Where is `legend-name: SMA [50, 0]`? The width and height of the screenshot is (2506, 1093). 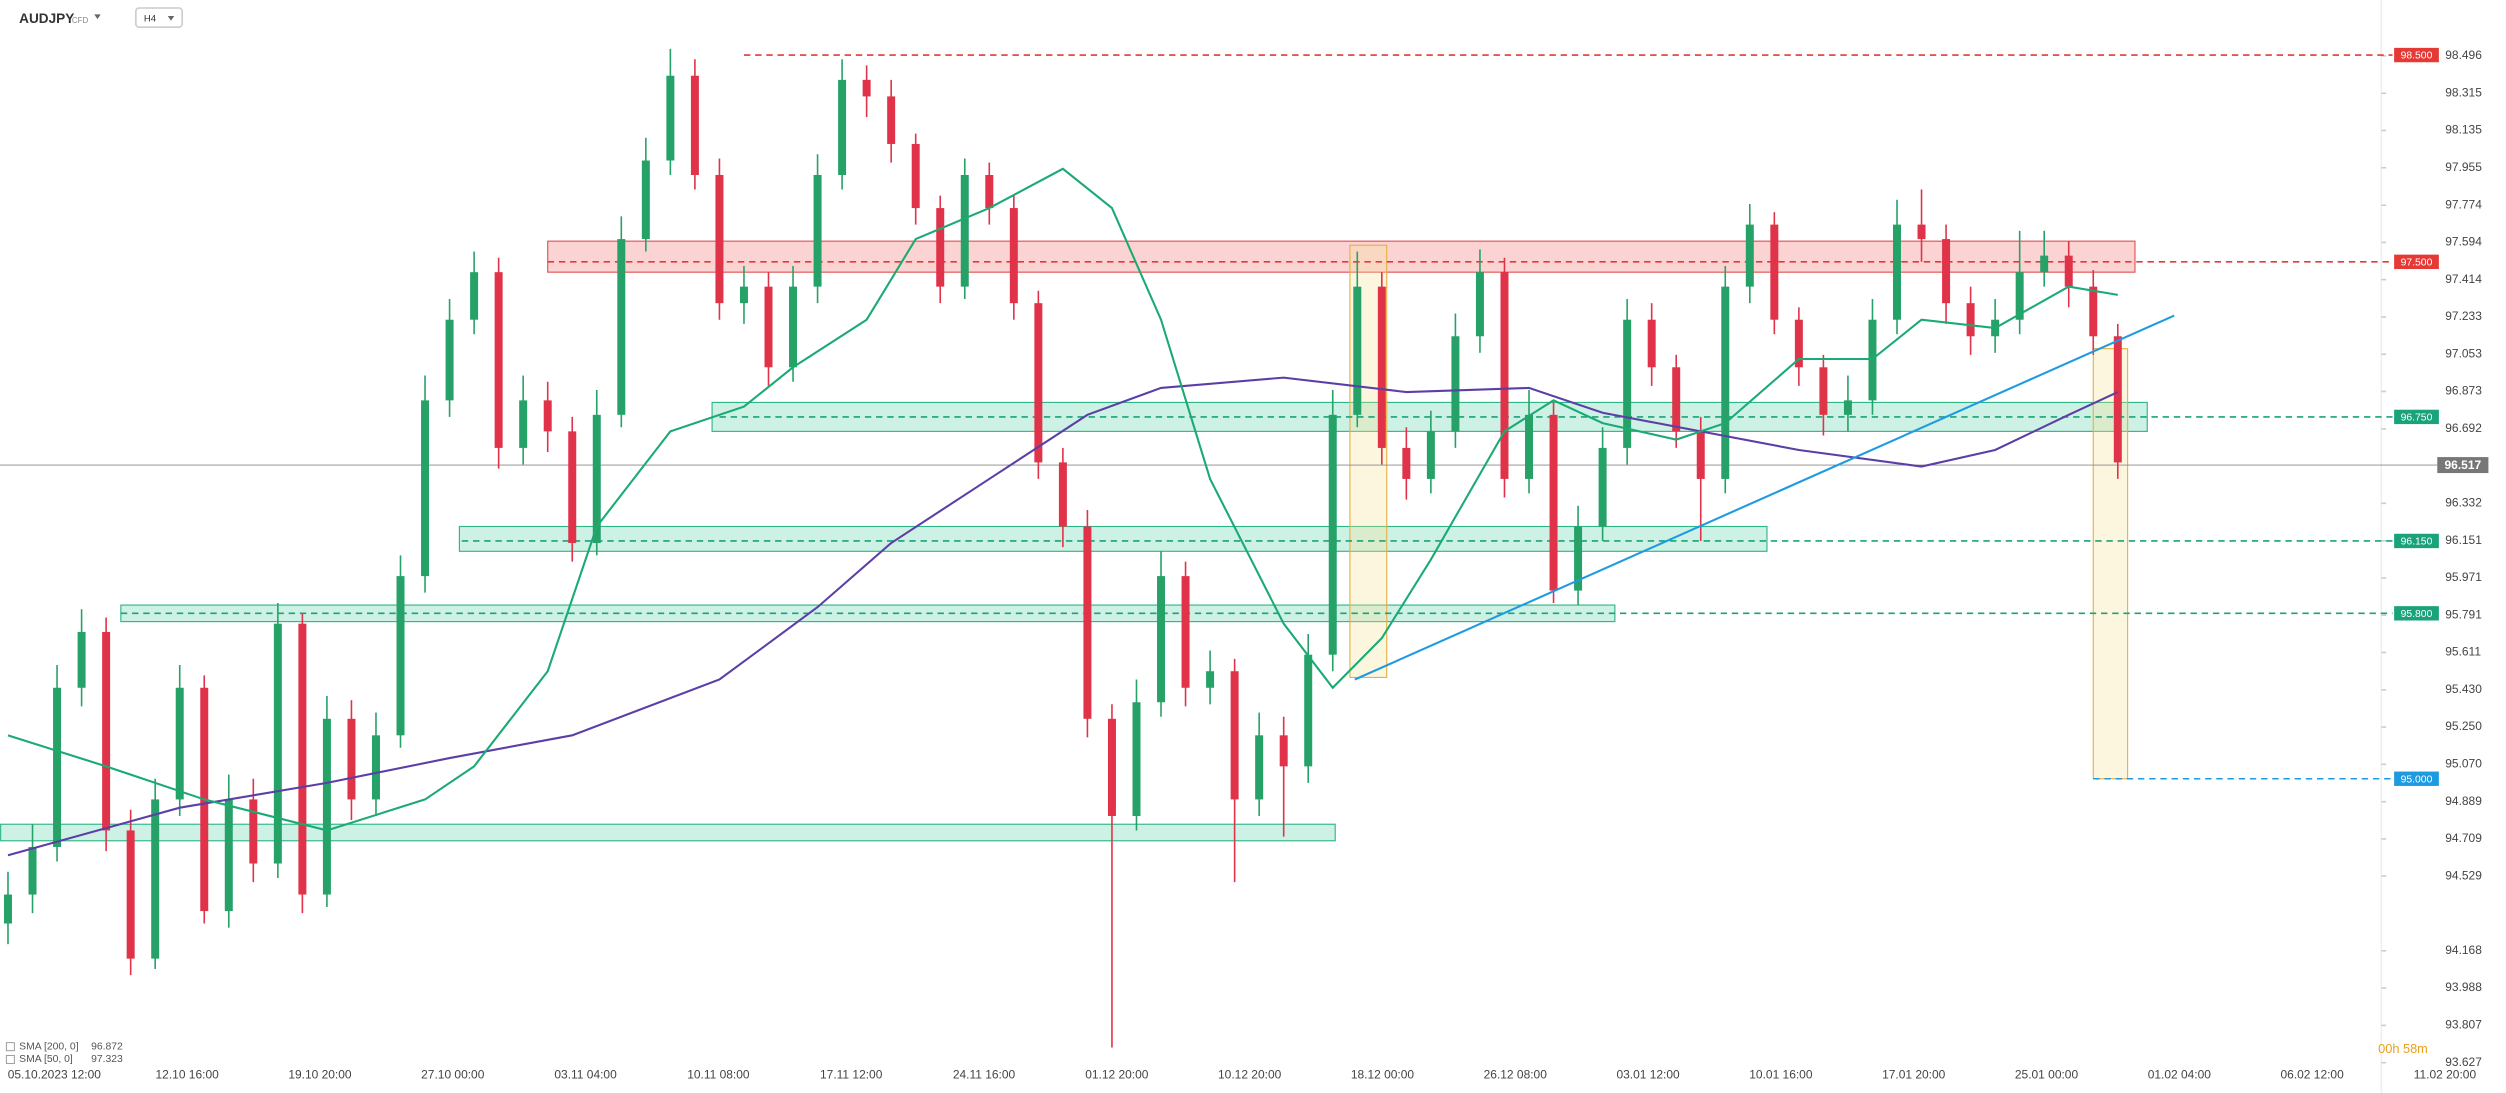
legend-name: SMA [50, 0] is located at coordinates (46, 1059).